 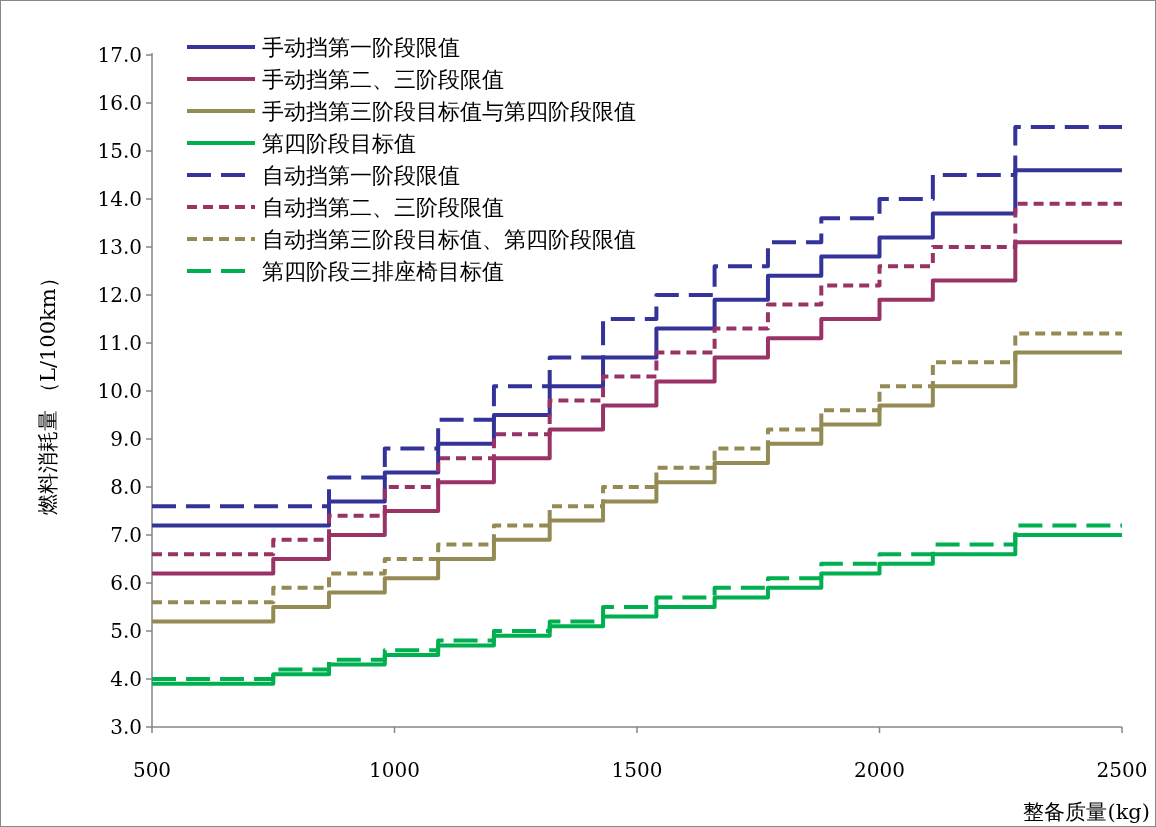 I want to click on x-tick-label: 2500, so click(x=1122, y=770).